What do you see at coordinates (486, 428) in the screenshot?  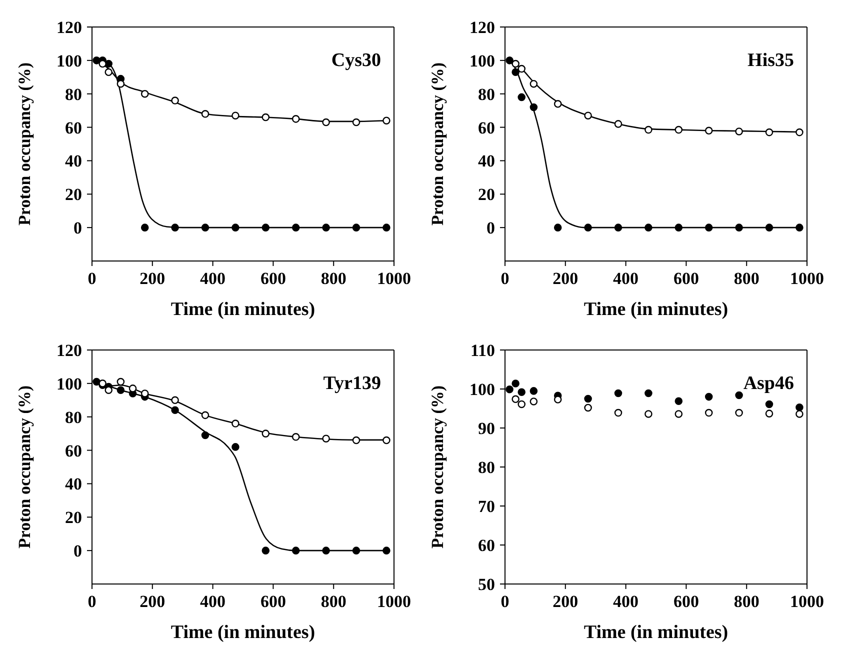 I see `y-tick-label: 90` at bounding box center [486, 428].